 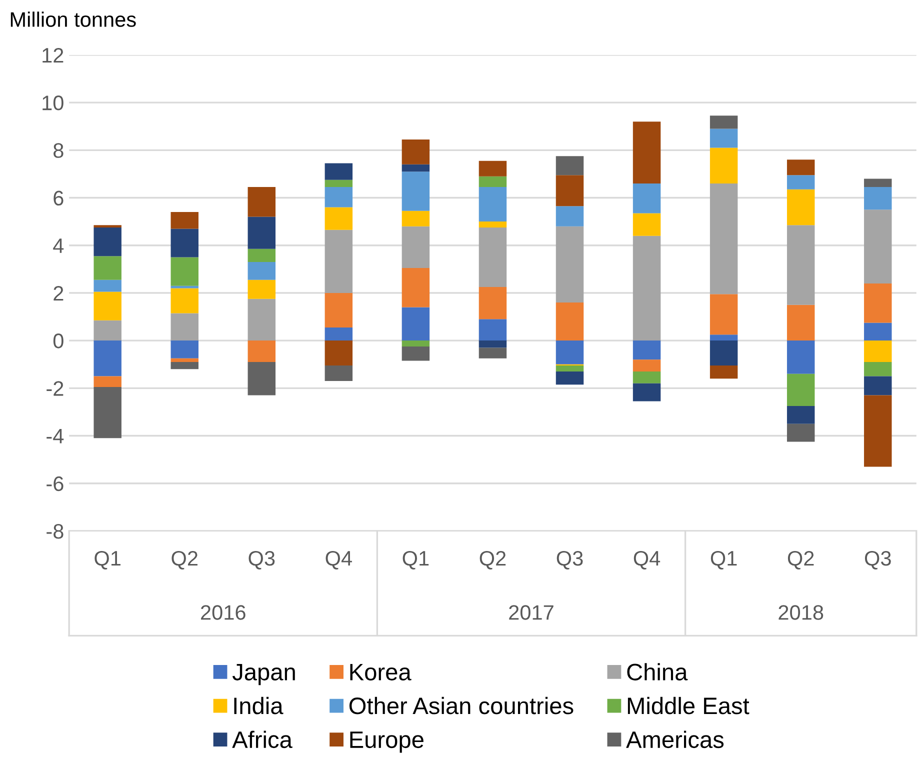 I want to click on legend-label: Japan, so click(x=263, y=675).